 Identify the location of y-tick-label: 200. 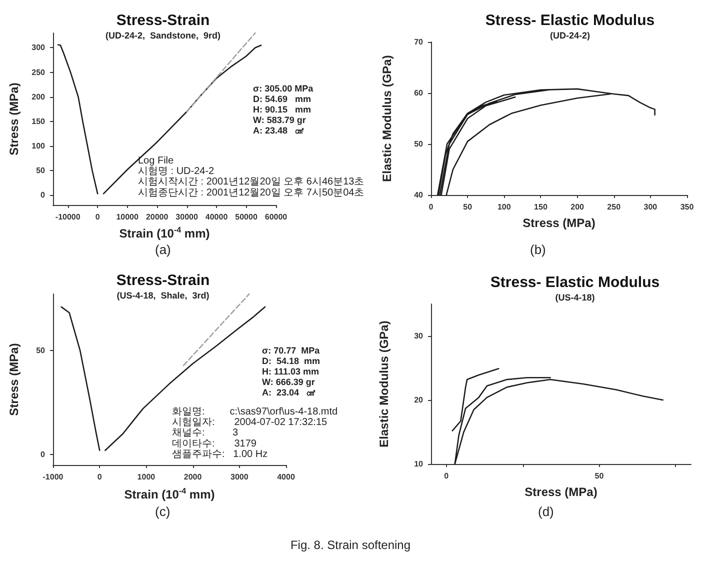
(39, 97).